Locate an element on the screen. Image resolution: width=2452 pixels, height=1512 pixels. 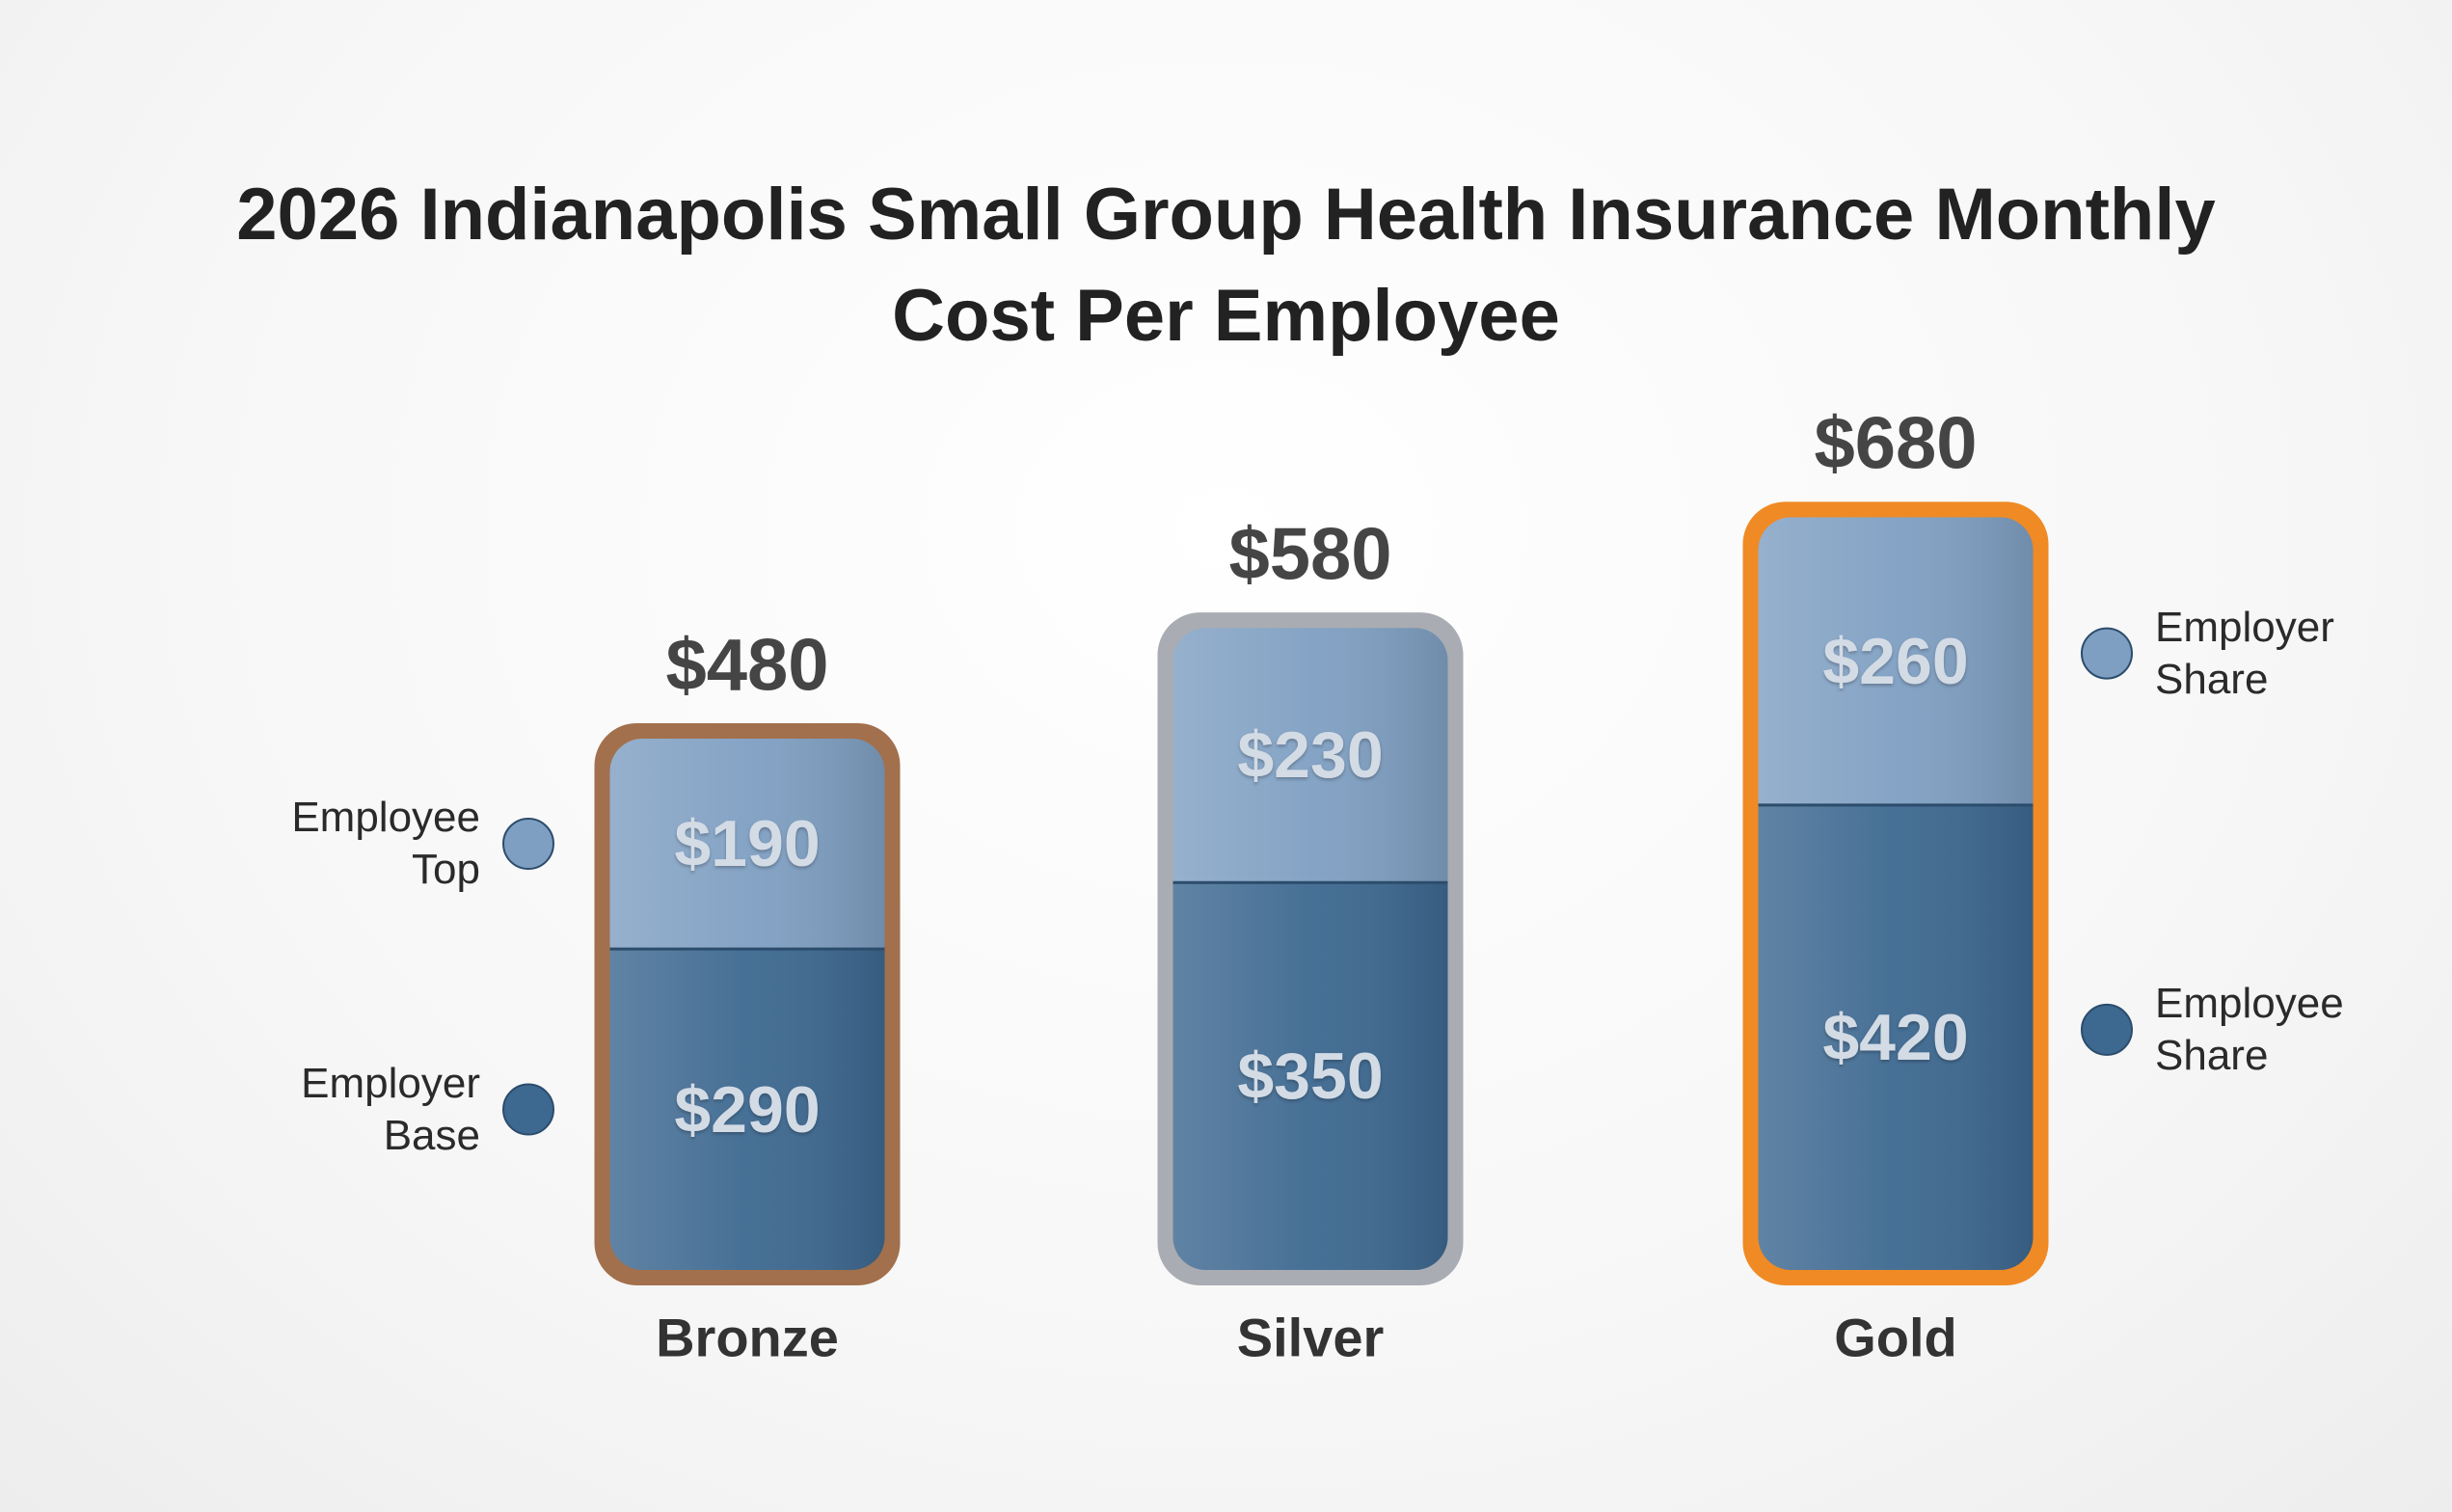
category-label: Gold is located at coordinates (1895, 1337).